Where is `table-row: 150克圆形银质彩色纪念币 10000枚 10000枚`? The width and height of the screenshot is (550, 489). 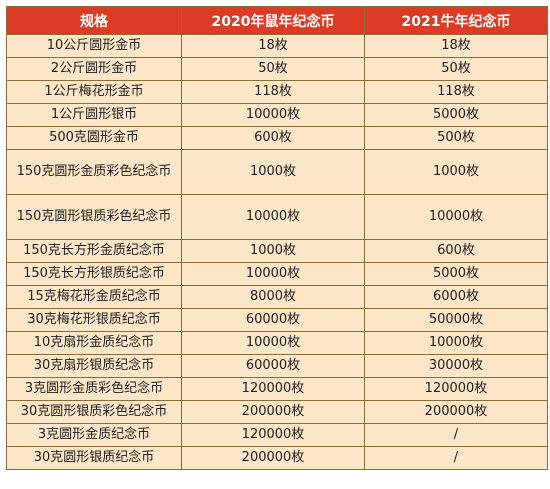 table-row: 150克圆形银质彩色纪念币 10000枚 10000枚 is located at coordinates (277, 217).